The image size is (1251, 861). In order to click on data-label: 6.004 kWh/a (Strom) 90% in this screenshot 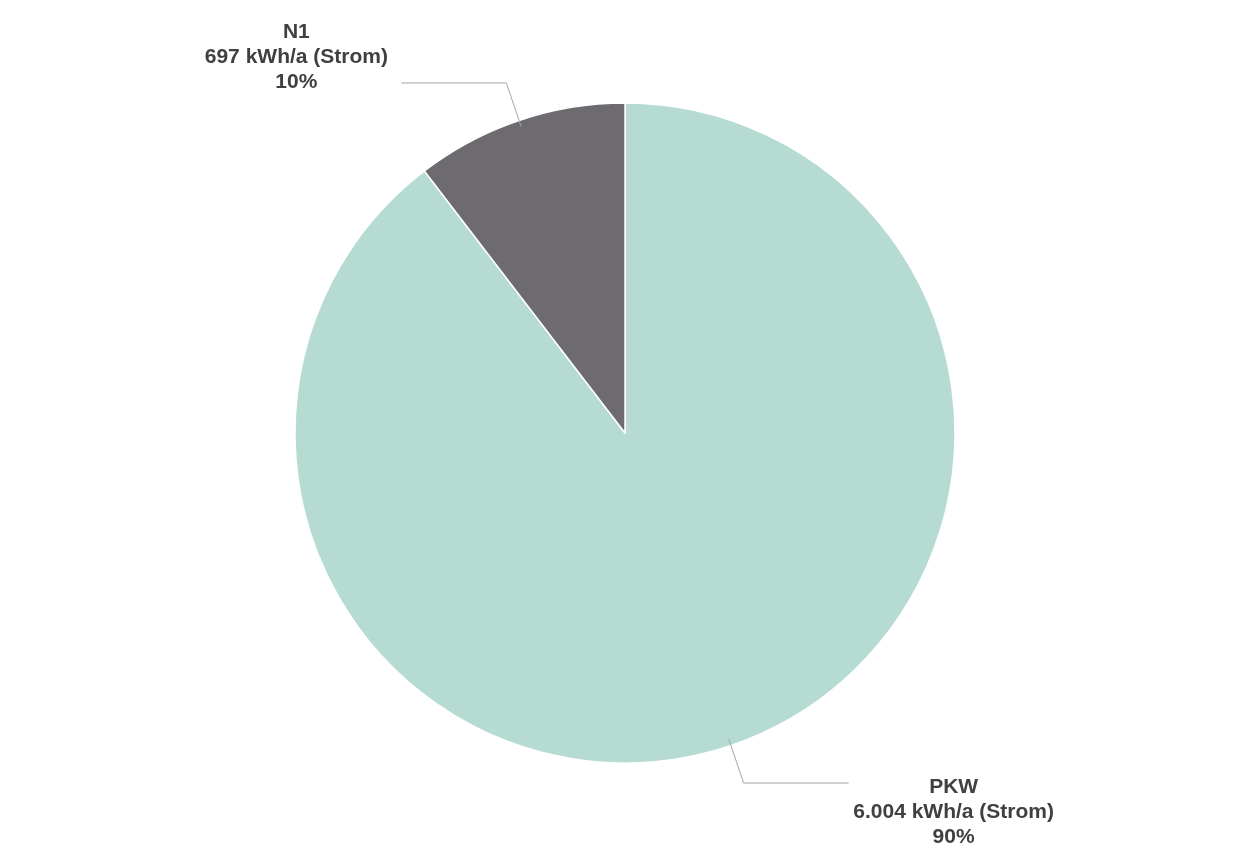, I will do `click(953, 823)`.